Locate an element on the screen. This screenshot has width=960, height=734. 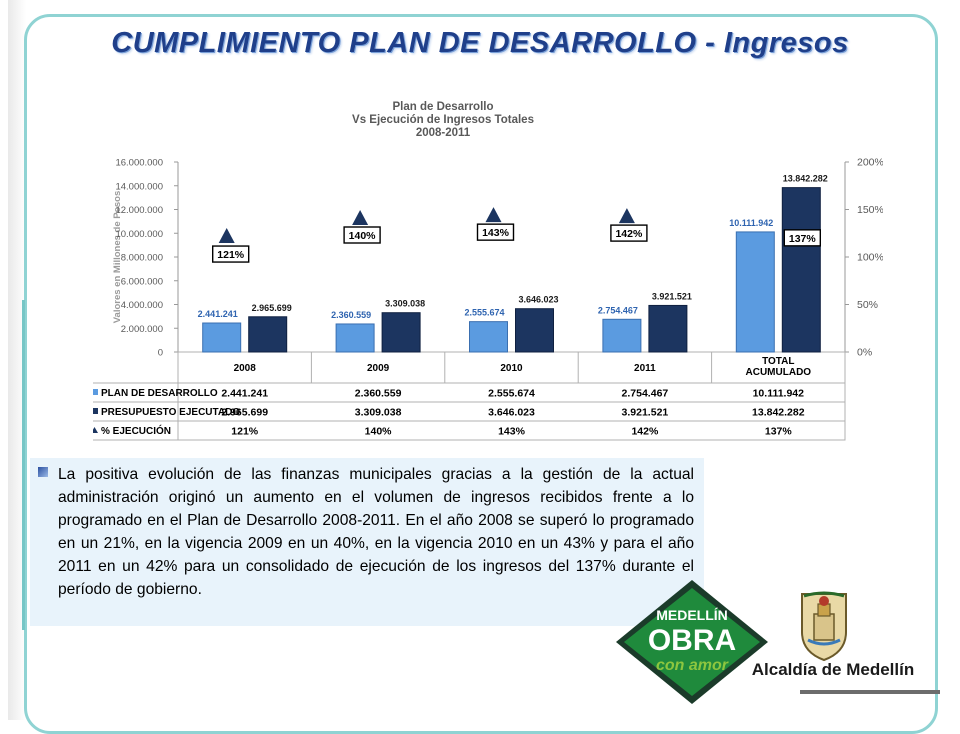
table-cell: 3.309.038 is located at coordinates (378, 413).